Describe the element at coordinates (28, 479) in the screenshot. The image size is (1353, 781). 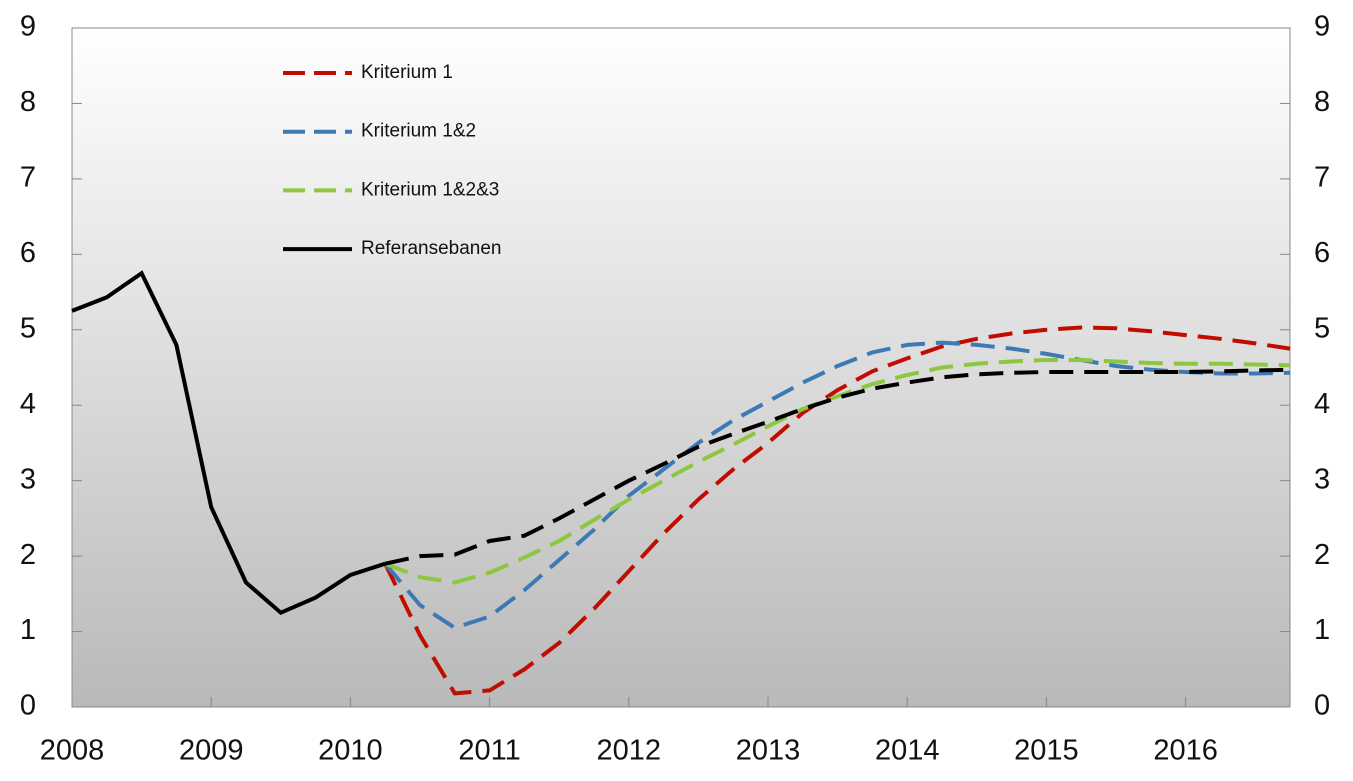
I see `y-tick-label: 3` at that location.